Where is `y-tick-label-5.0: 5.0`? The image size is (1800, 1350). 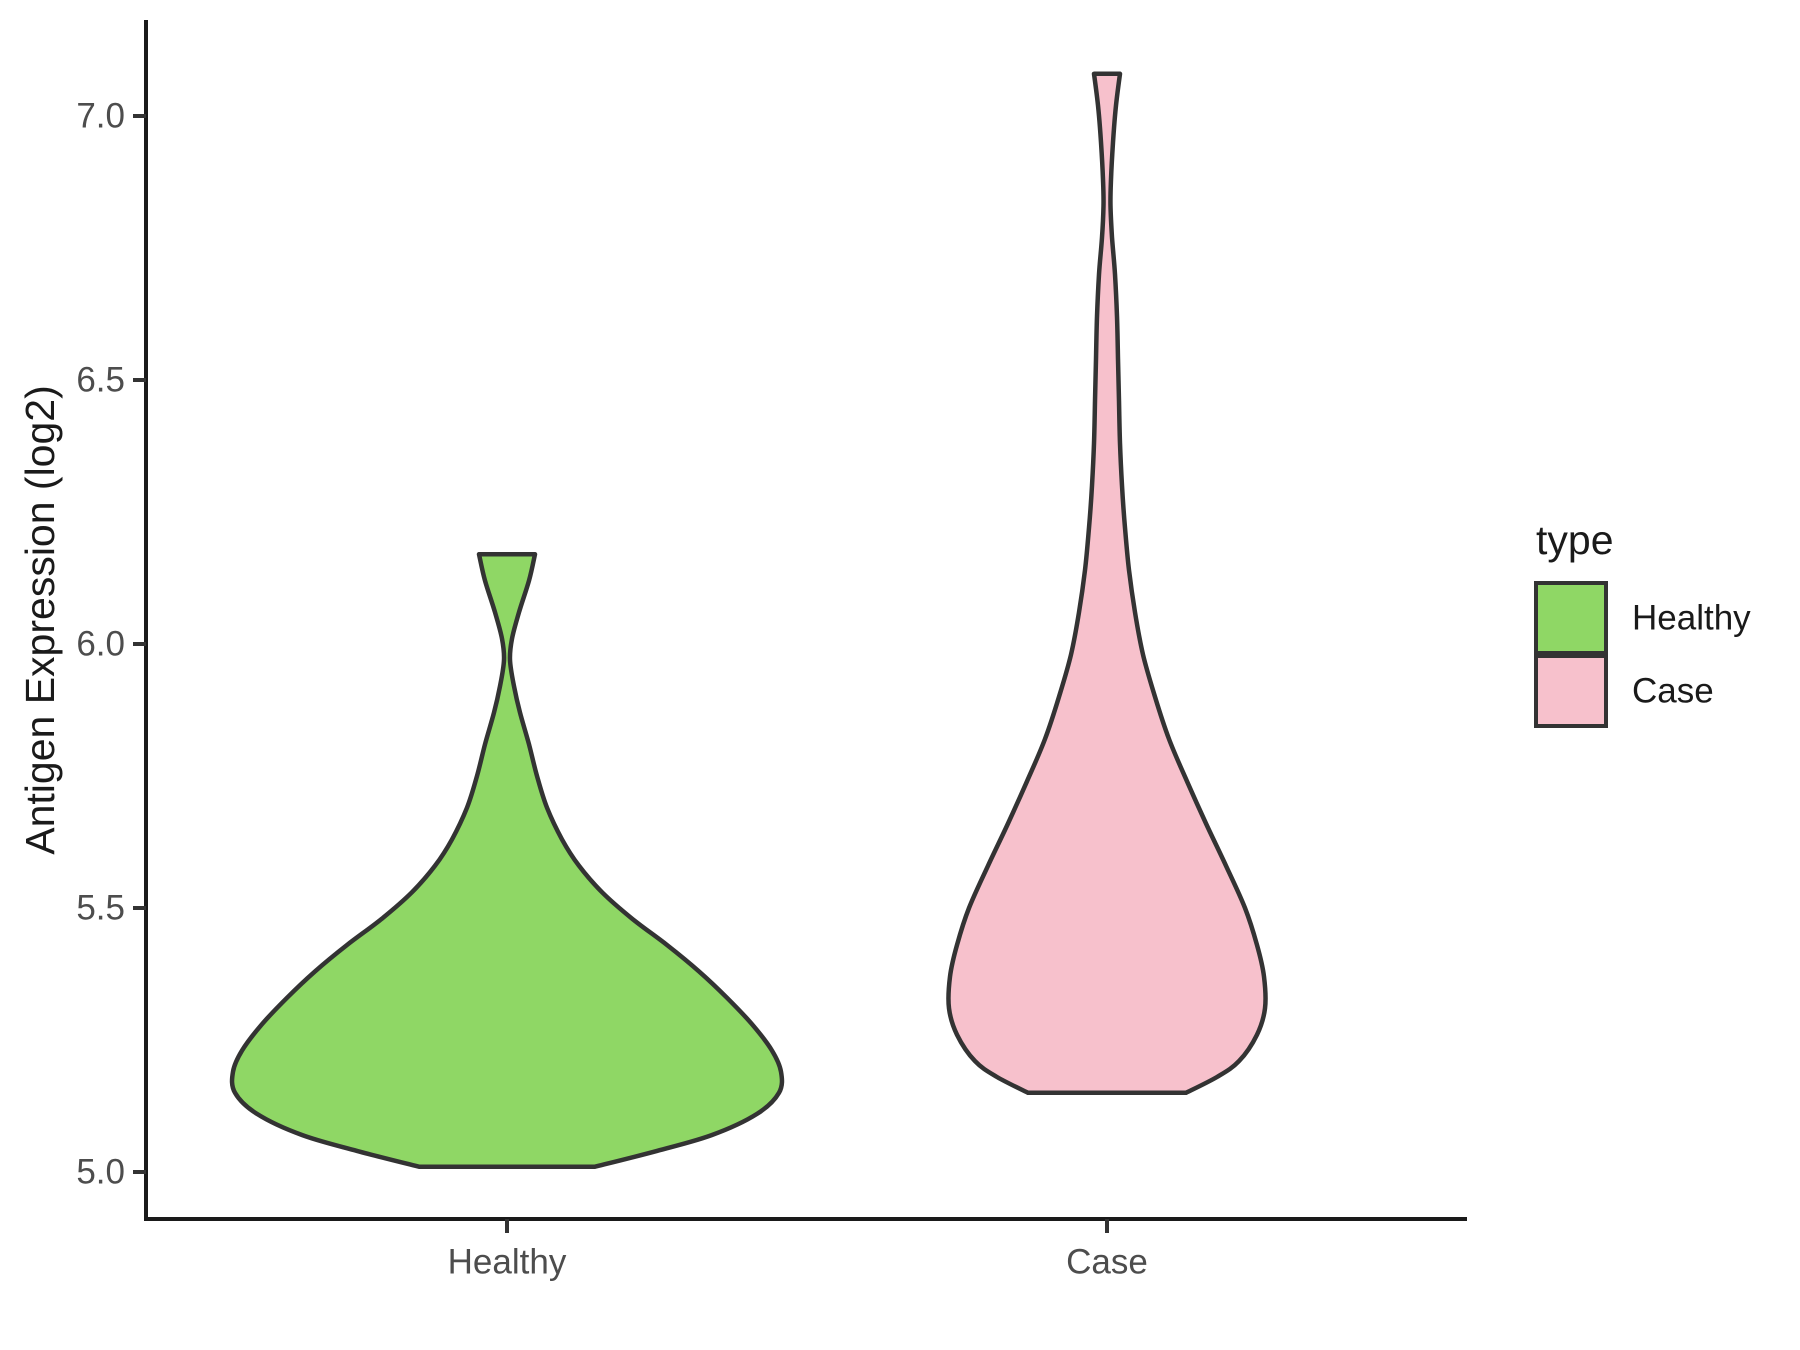
y-tick-label-5.0: 5.0 is located at coordinates (100, 1172).